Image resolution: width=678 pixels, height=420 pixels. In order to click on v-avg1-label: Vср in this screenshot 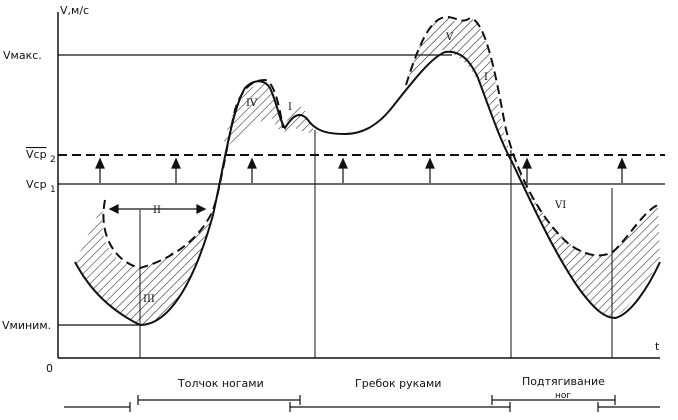, I will do `click(36, 184)`.